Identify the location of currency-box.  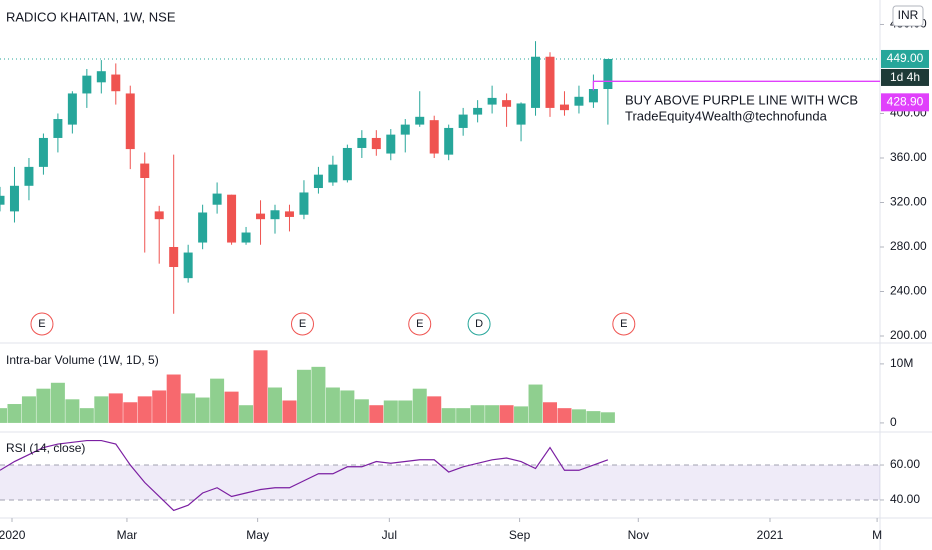
(908, 16).